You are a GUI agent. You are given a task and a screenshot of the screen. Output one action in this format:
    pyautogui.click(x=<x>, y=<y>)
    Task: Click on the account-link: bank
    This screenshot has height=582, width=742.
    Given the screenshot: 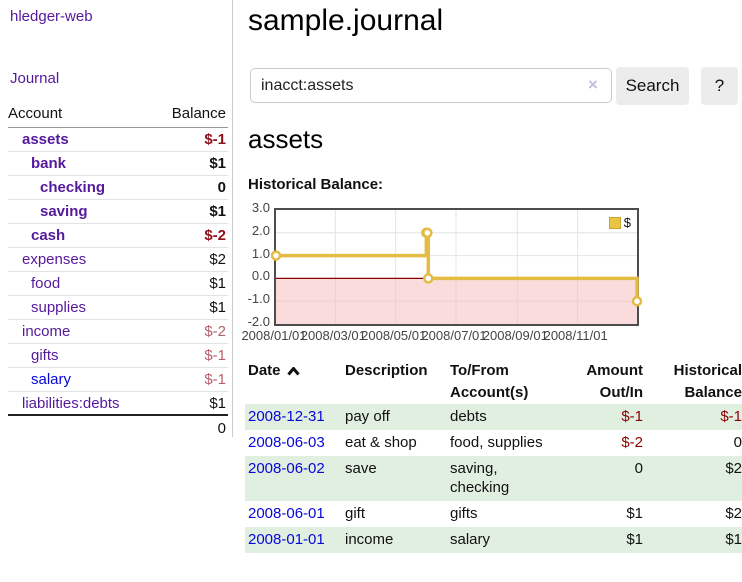 What is the action you would take?
    pyautogui.click(x=49, y=163)
    